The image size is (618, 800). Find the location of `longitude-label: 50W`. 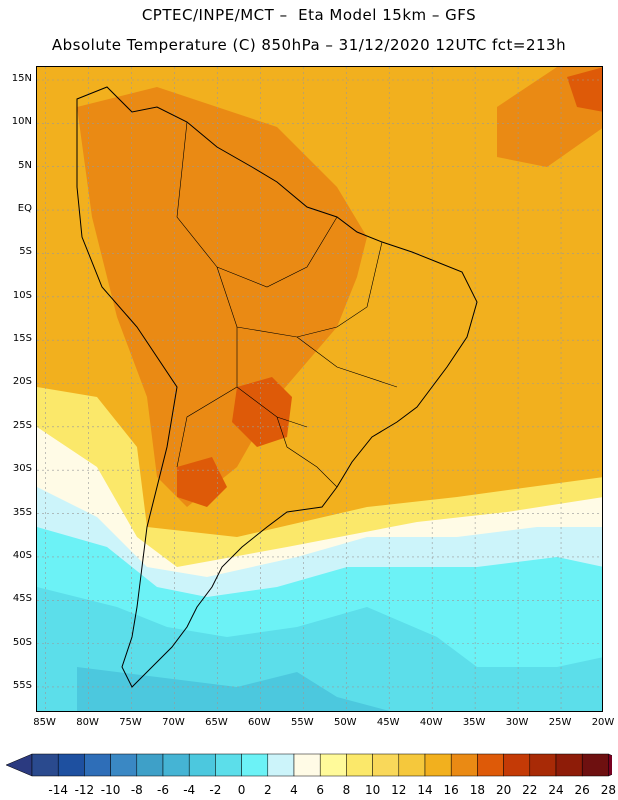

longitude-label: 50W is located at coordinates (345, 722).